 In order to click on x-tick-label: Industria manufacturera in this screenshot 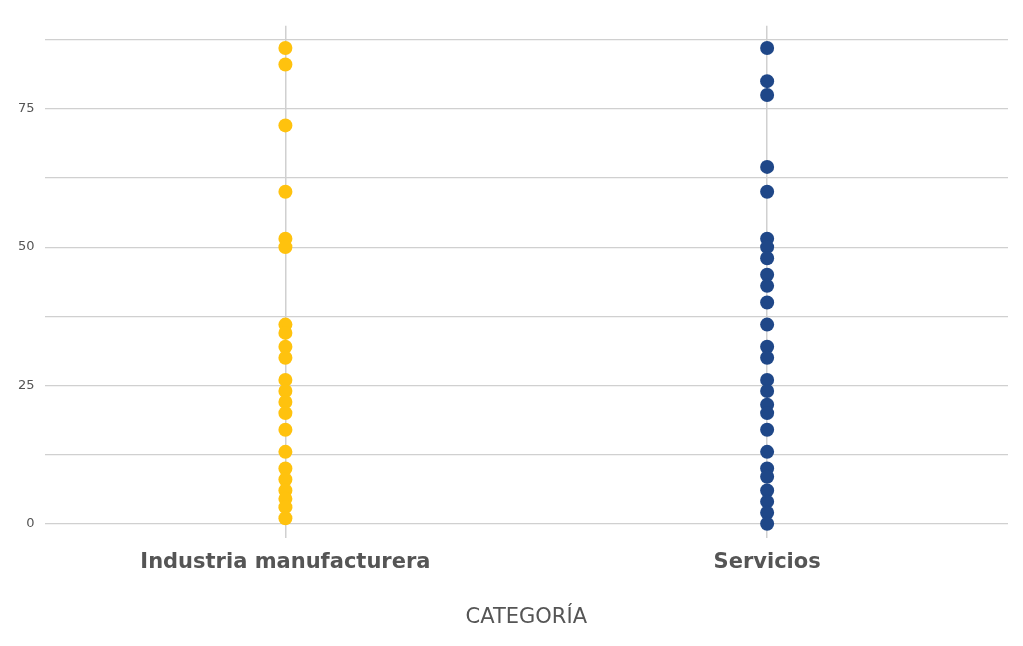, I will do `click(285, 560)`.